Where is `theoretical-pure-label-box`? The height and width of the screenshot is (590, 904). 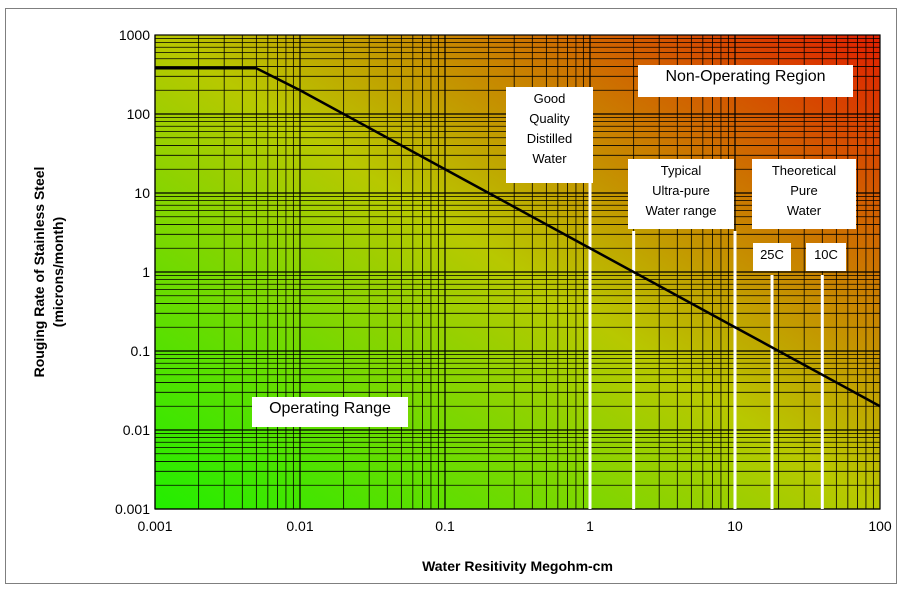 theoretical-pure-label-box is located at coordinates (804, 194).